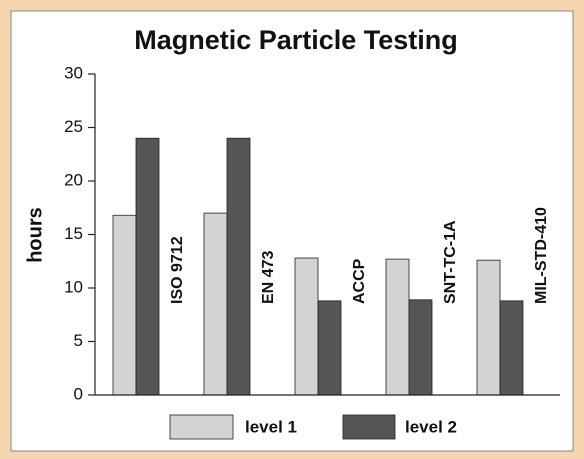 The height and width of the screenshot is (459, 584). Describe the element at coordinates (359, 281) in the screenshot. I see `category-label: ACCP` at that location.